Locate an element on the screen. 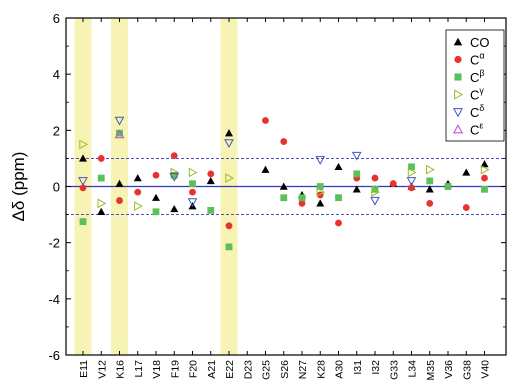 The image size is (508, 390). legend-label-c-γ: Cγ is located at coordinates (477, 94).